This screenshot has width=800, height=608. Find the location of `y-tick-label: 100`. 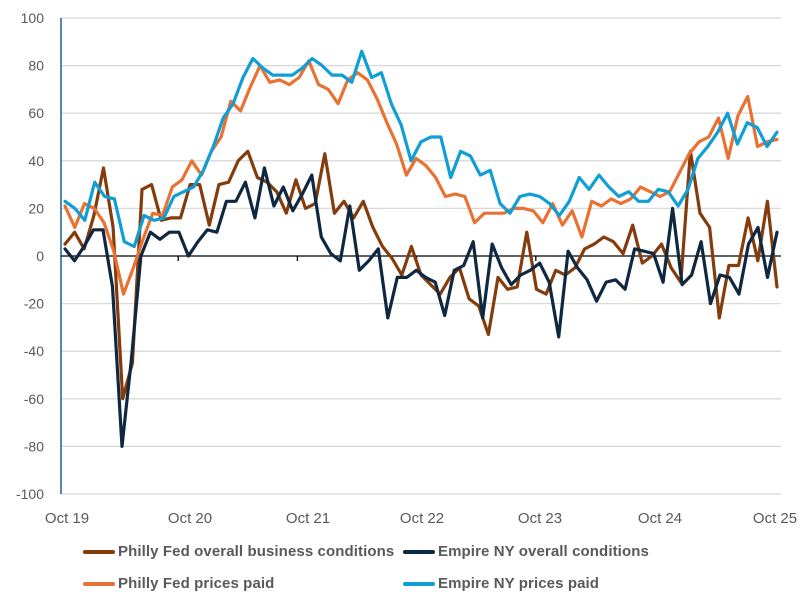

y-tick-label: 100 is located at coordinates (33, 18).